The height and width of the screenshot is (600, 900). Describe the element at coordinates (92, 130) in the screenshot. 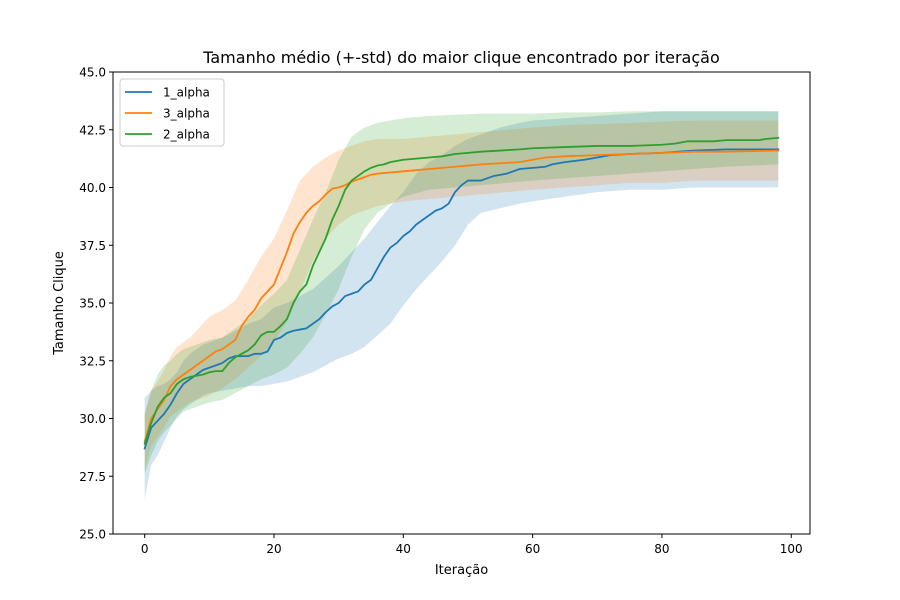

I see `y-tick-label: 42.5` at that location.